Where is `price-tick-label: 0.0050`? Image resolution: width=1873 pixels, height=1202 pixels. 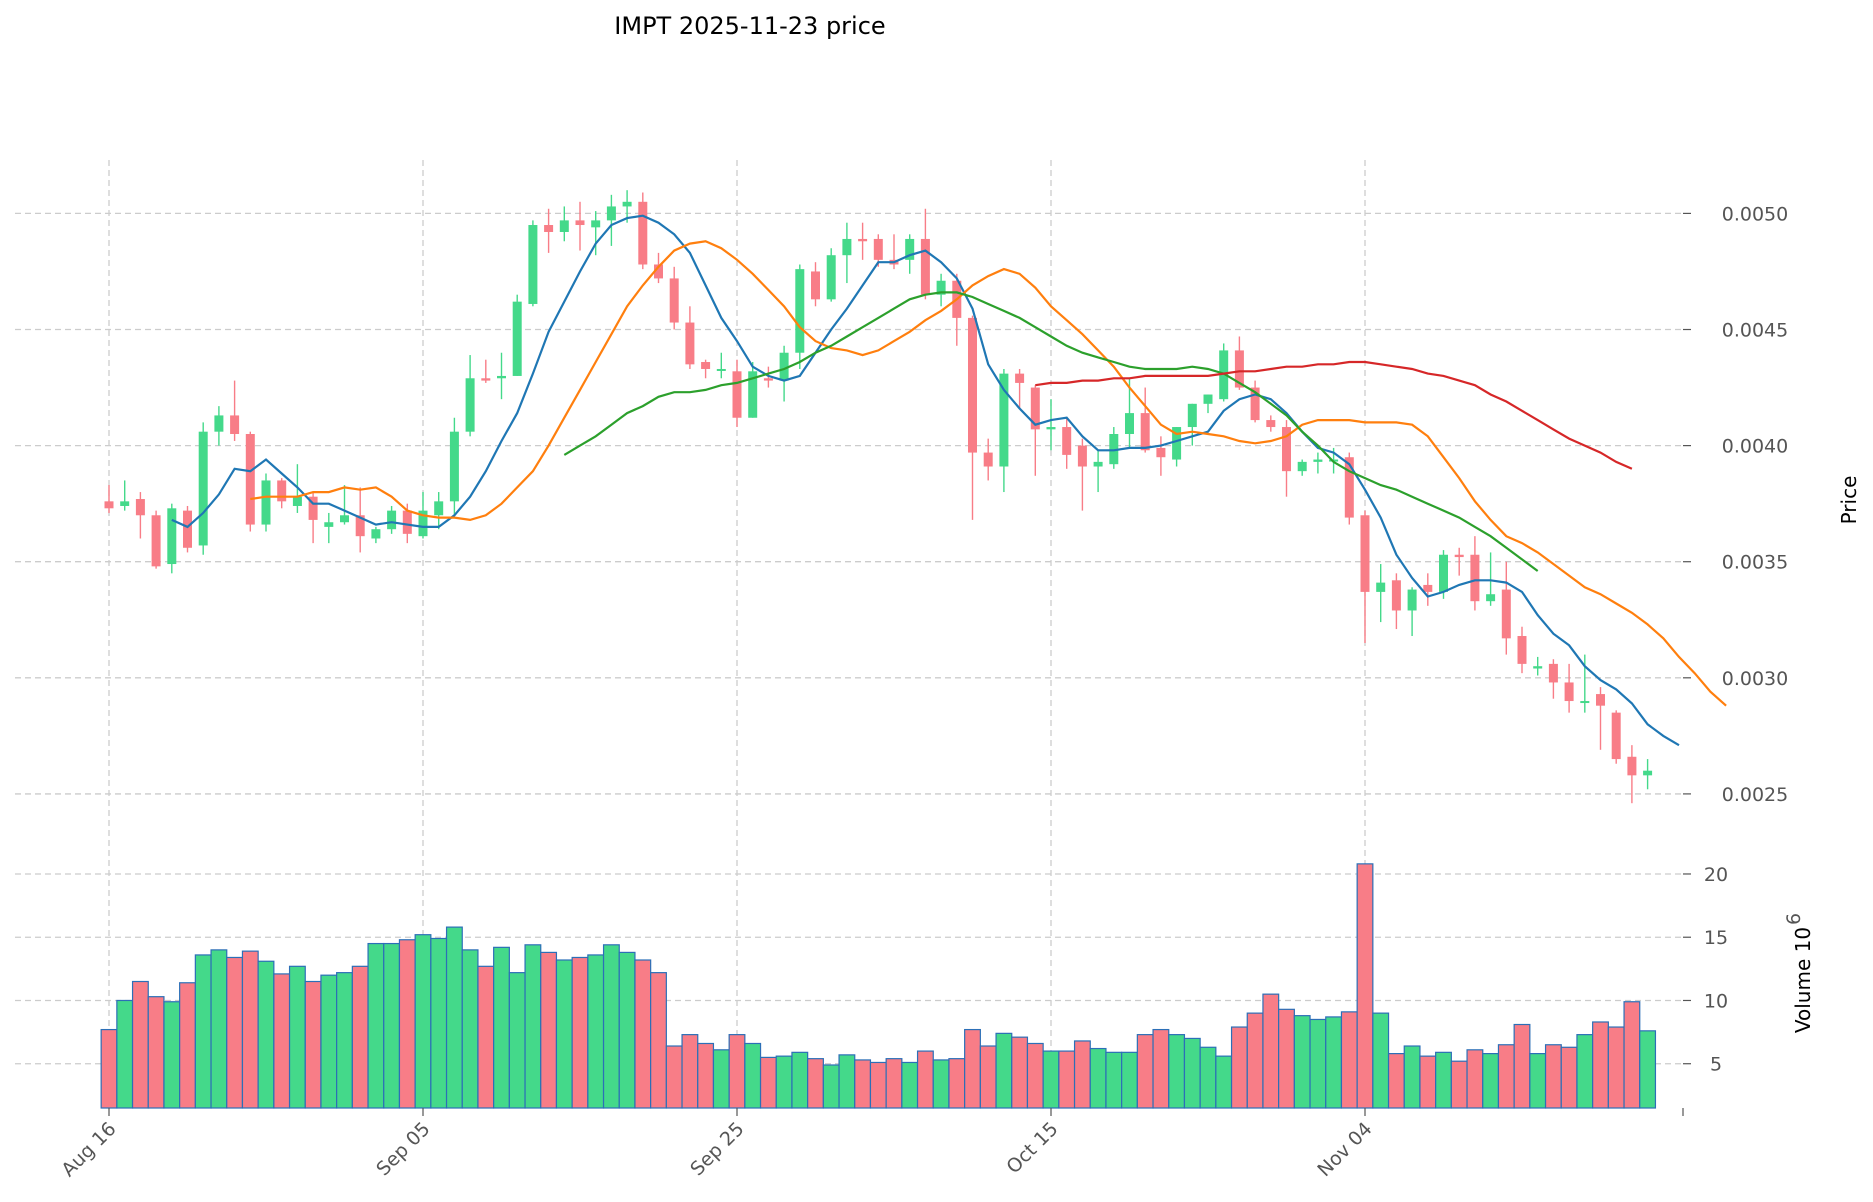
price-tick-label: 0.0050 is located at coordinates (1755, 214).